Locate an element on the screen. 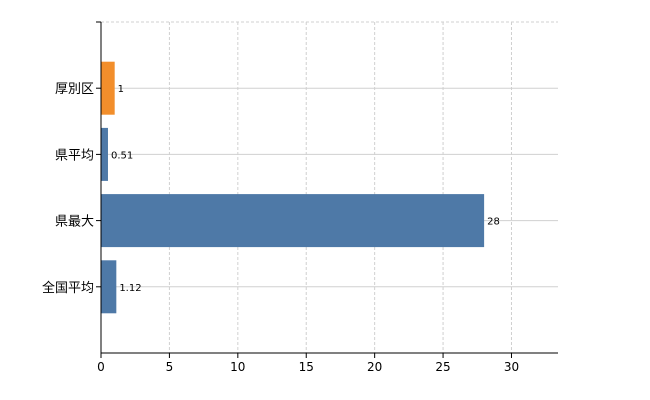  x-tick-label: 10 is located at coordinates (237, 367).